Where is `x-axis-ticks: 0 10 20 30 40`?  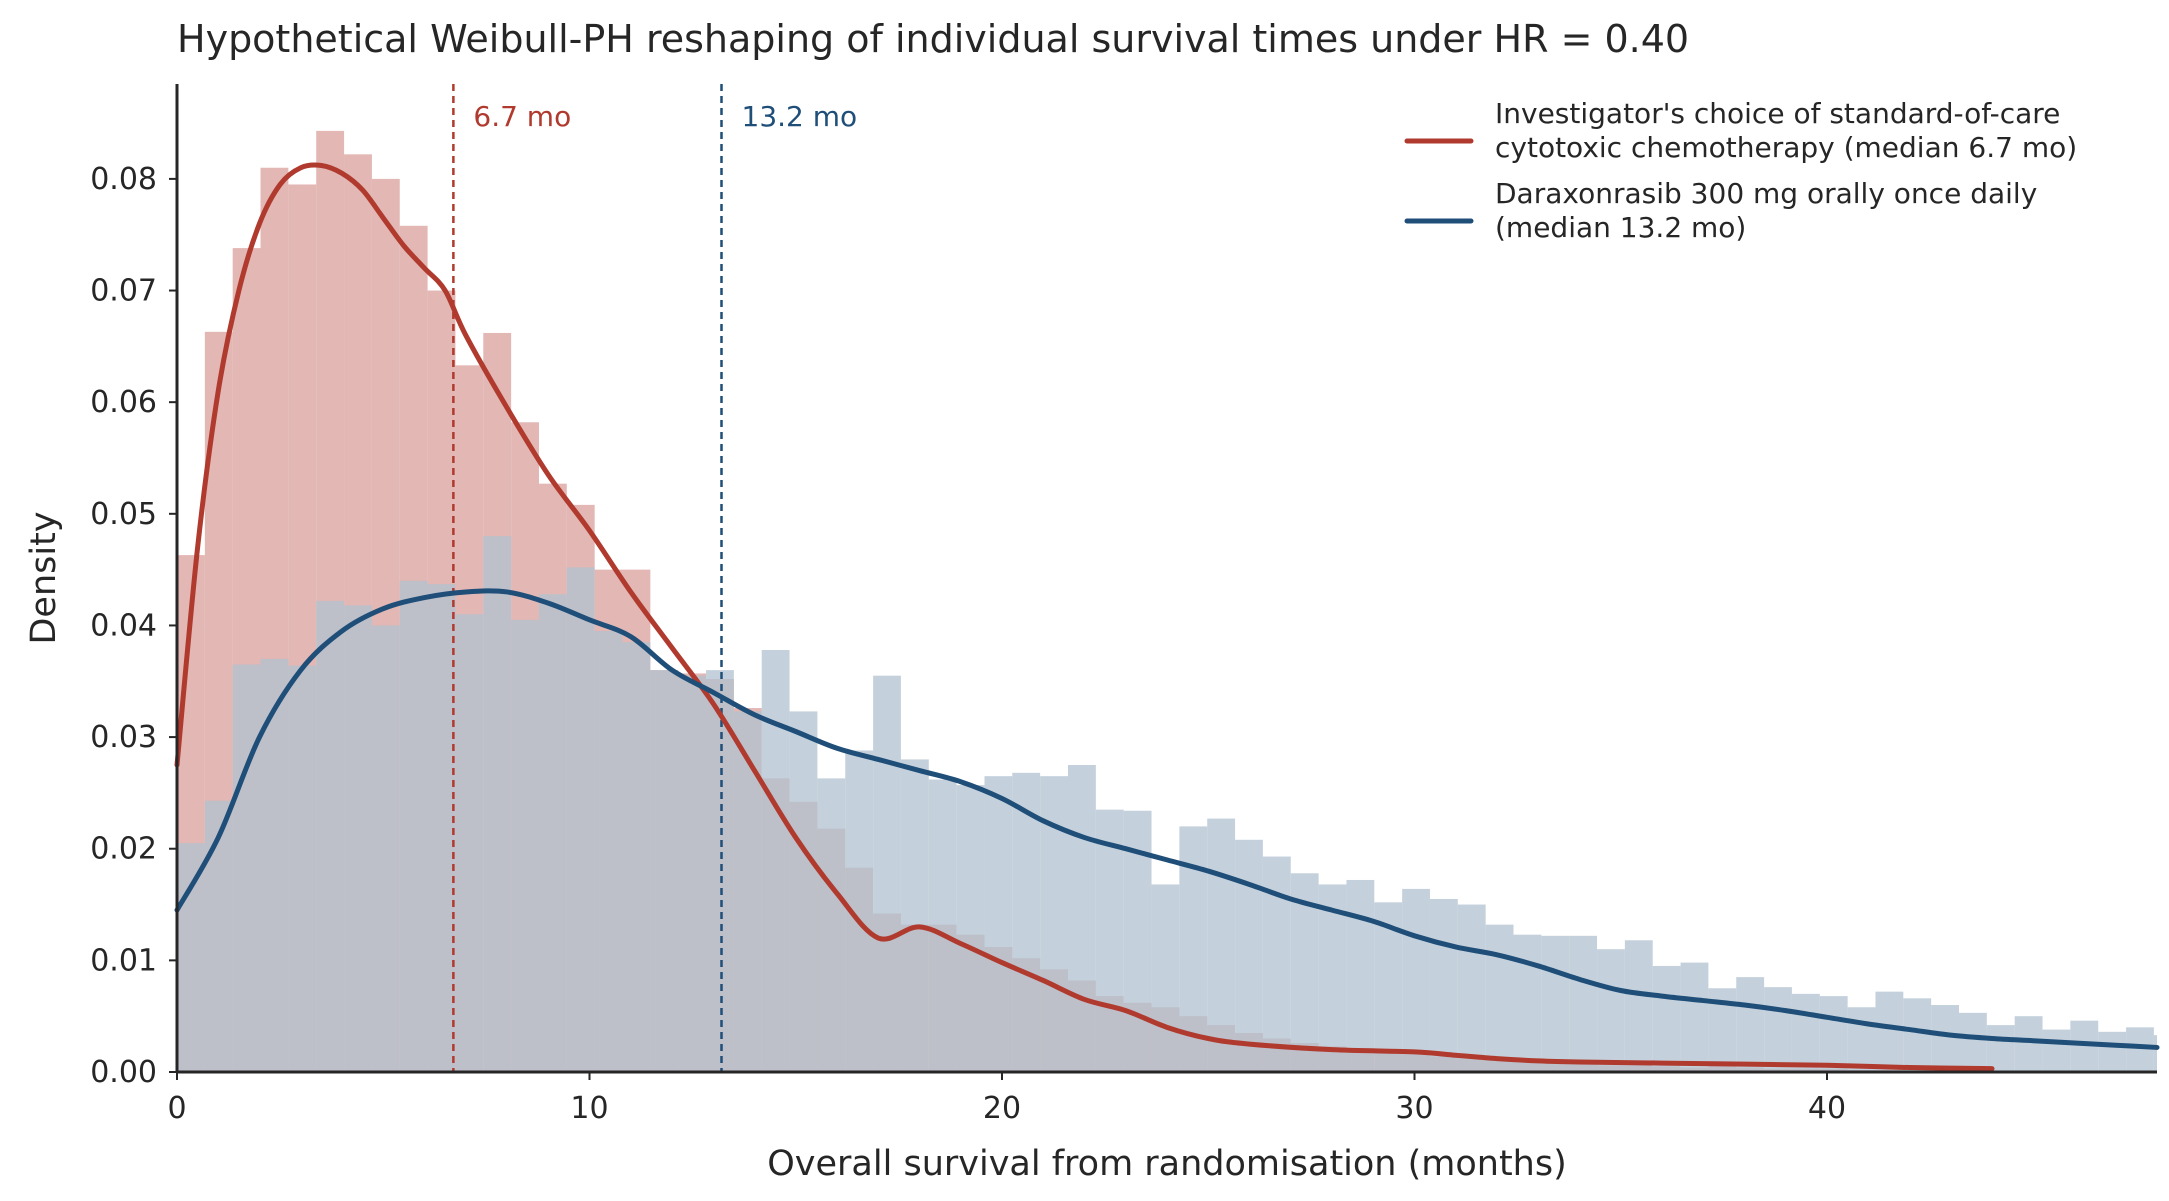 x-axis-ticks: 0 10 20 30 40 is located at coordinates (1006, 1099).